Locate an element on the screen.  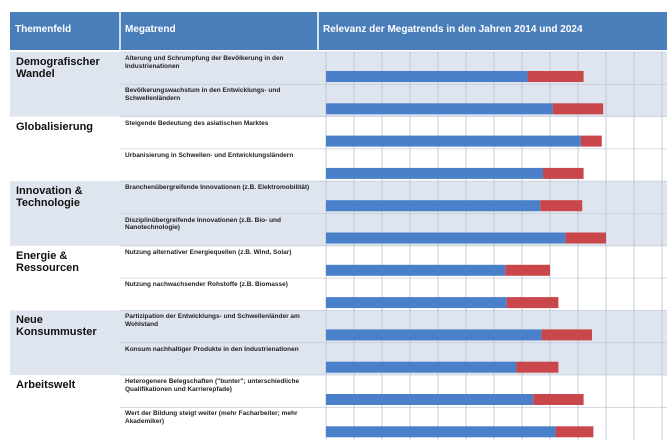
theme-label: Energie & Ressourcen is located at coordinates (47, 261).